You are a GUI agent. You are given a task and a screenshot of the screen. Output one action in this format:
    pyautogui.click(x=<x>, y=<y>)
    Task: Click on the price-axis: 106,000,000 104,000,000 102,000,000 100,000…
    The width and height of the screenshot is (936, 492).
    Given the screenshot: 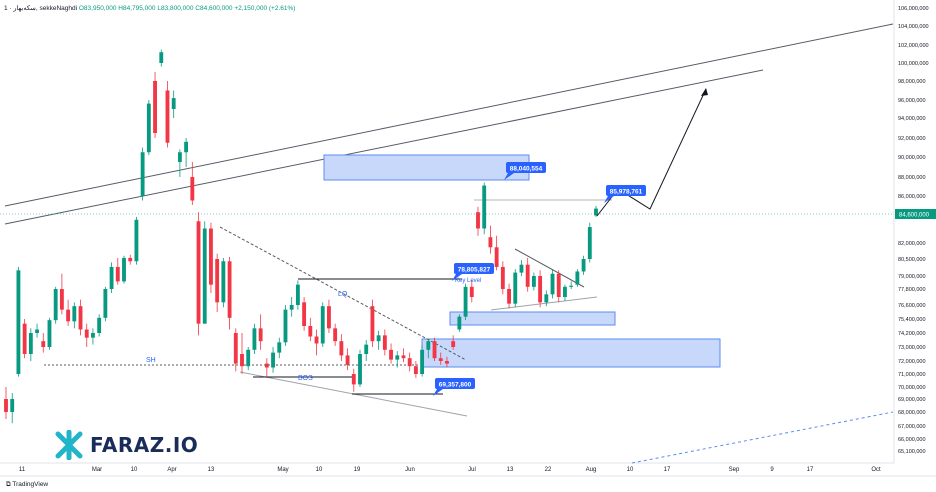 What is the action you would take?
    pyautogui.click(x=913, y=230)
    